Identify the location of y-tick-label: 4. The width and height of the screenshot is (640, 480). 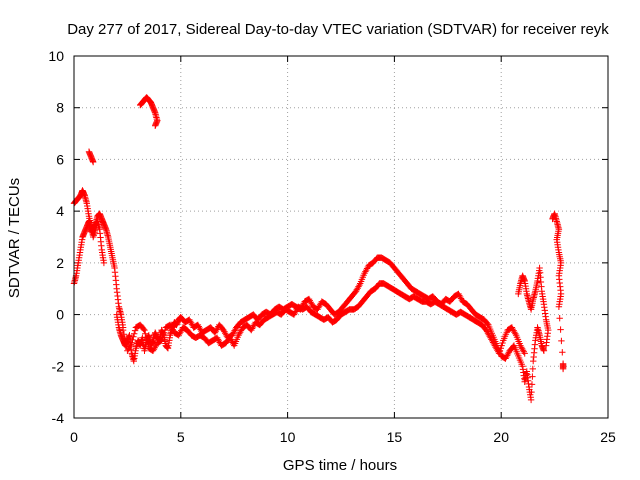
(60, 211).